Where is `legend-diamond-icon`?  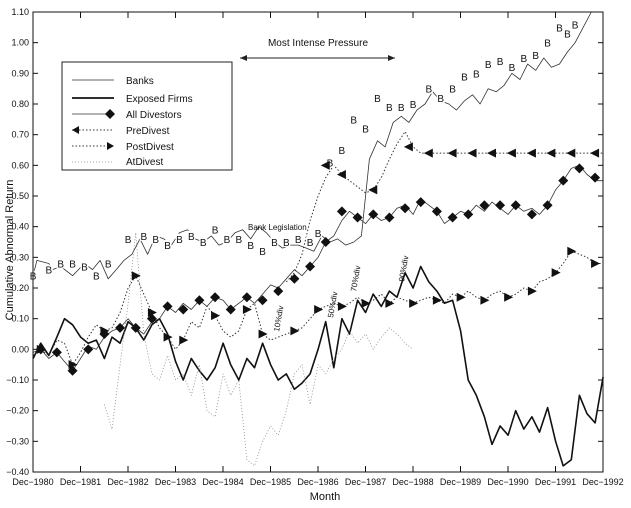
legend-diamond-icon is located at coordinates (110, 114).